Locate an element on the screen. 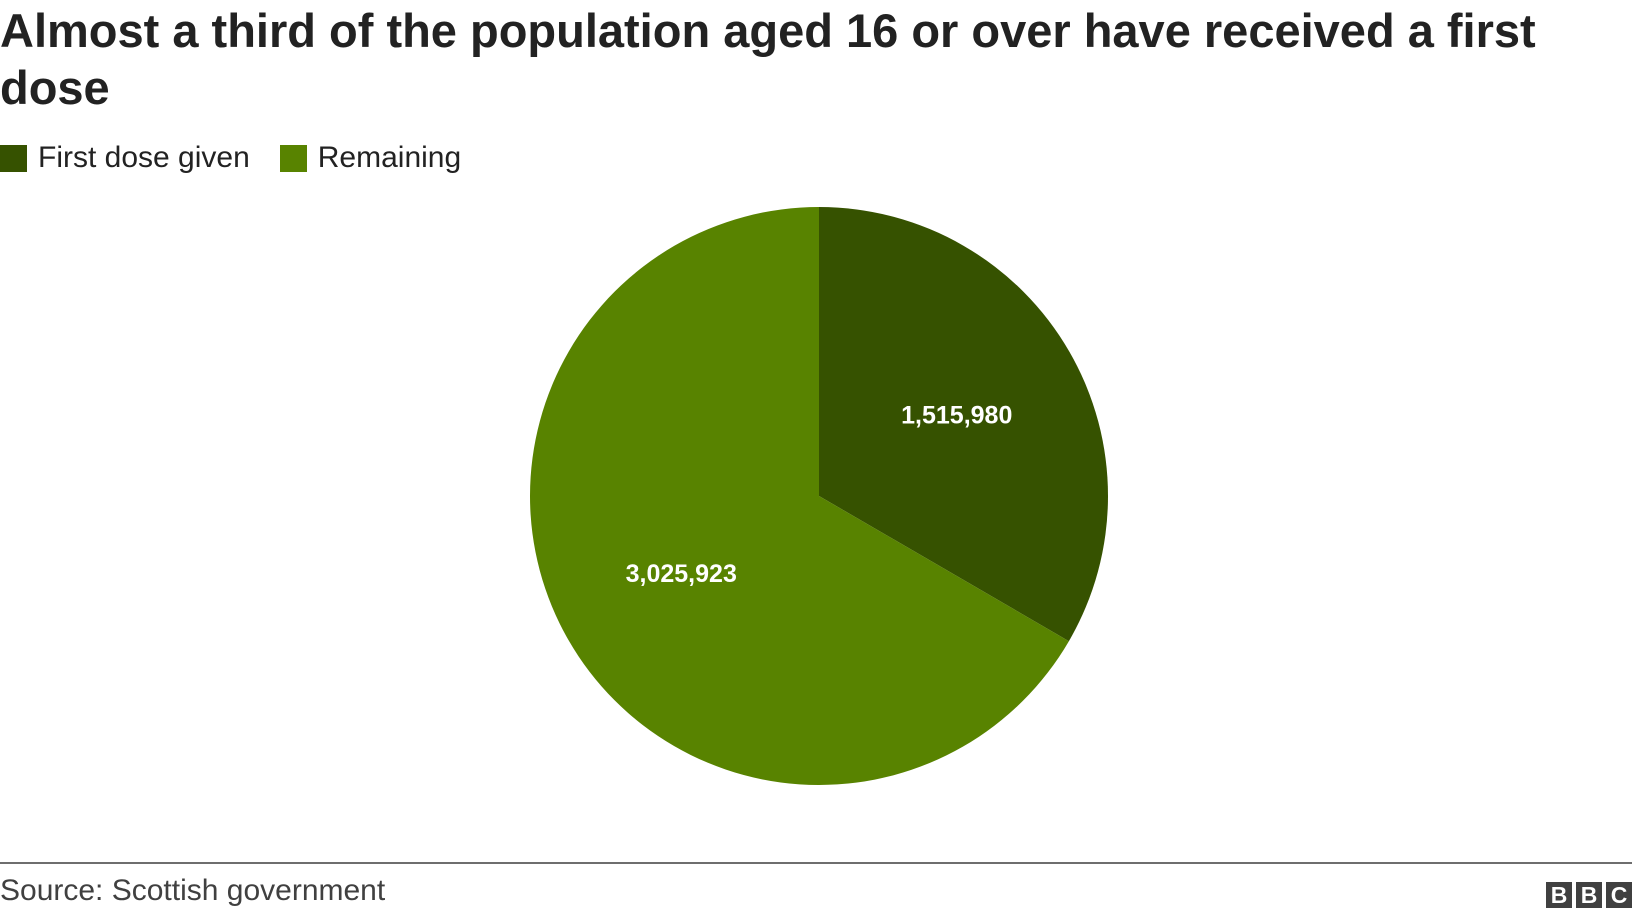 Image resolution: width=1632 pixels, height=918 pixels. bbc-logo-block-b2: B is located at coordinates (1589, 895).